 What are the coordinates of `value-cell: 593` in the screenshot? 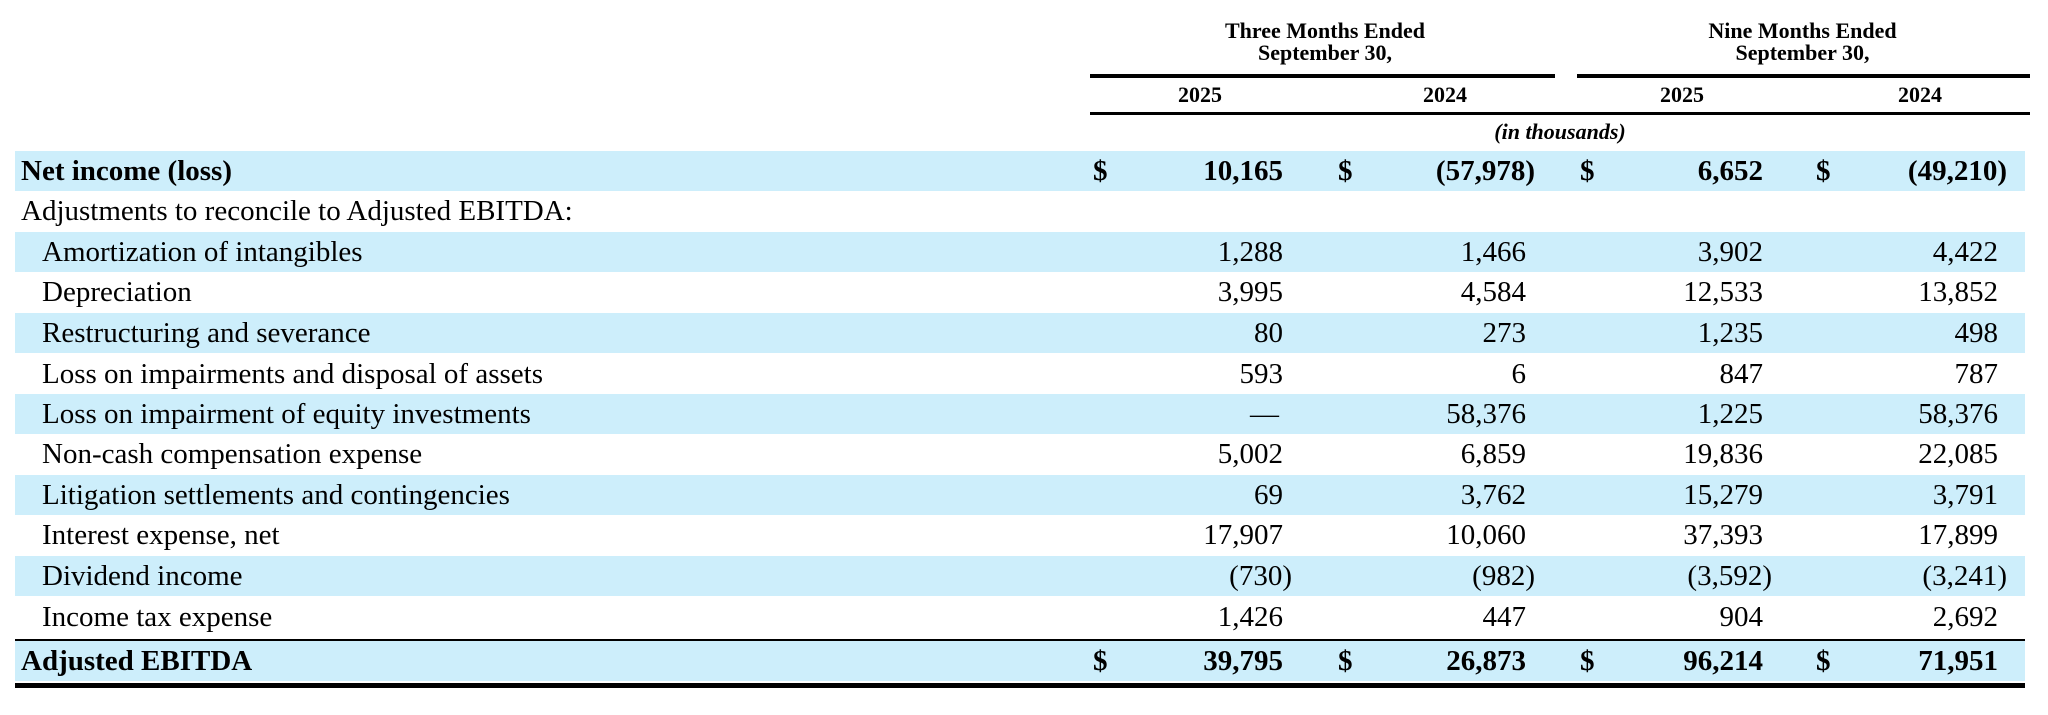 It's located at (1261, 374).